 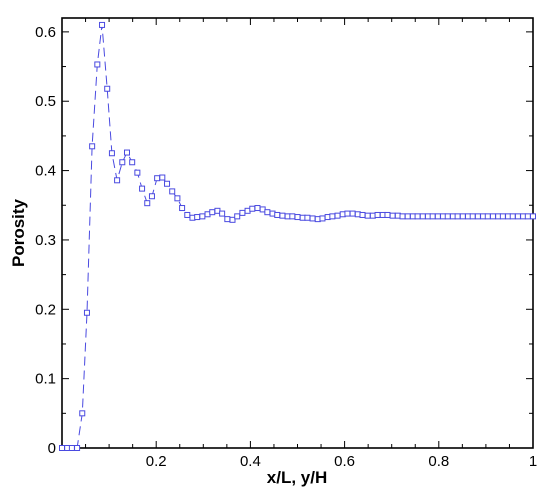 What do you see at coordinates (18, 232) in the screenshot?
I see `y-axis-title: Porosity` at bounding box center [18, 232].